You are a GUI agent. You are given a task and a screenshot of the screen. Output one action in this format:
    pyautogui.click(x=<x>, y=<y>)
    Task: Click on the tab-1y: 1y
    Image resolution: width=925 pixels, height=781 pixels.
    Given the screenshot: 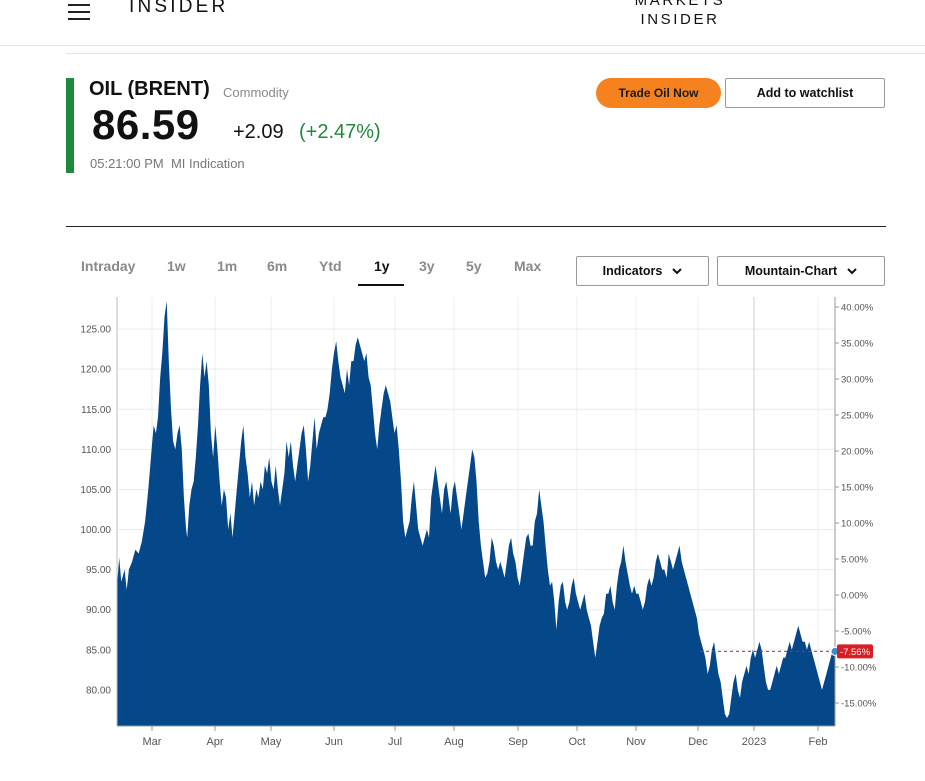 What is the action you would take?
    pyautogui.click(x=382, y=266)
    